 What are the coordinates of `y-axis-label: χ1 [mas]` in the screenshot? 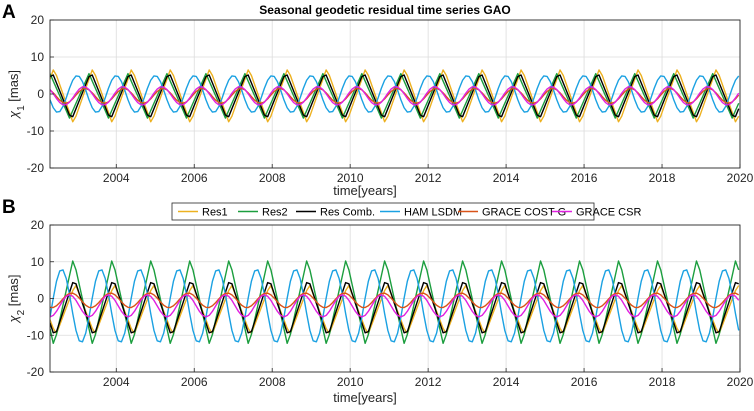 It's located at (16, 94).